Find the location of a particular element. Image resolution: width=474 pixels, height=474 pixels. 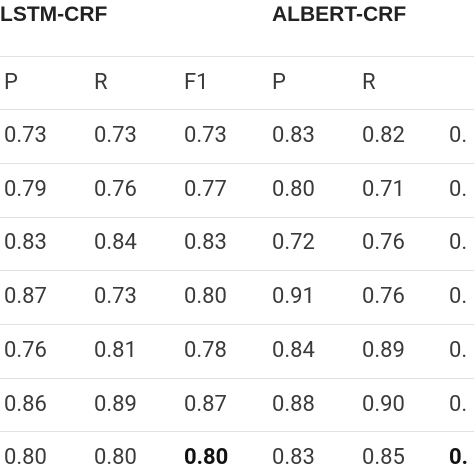

cell: 0.78 is located at coordinates (205, 350).